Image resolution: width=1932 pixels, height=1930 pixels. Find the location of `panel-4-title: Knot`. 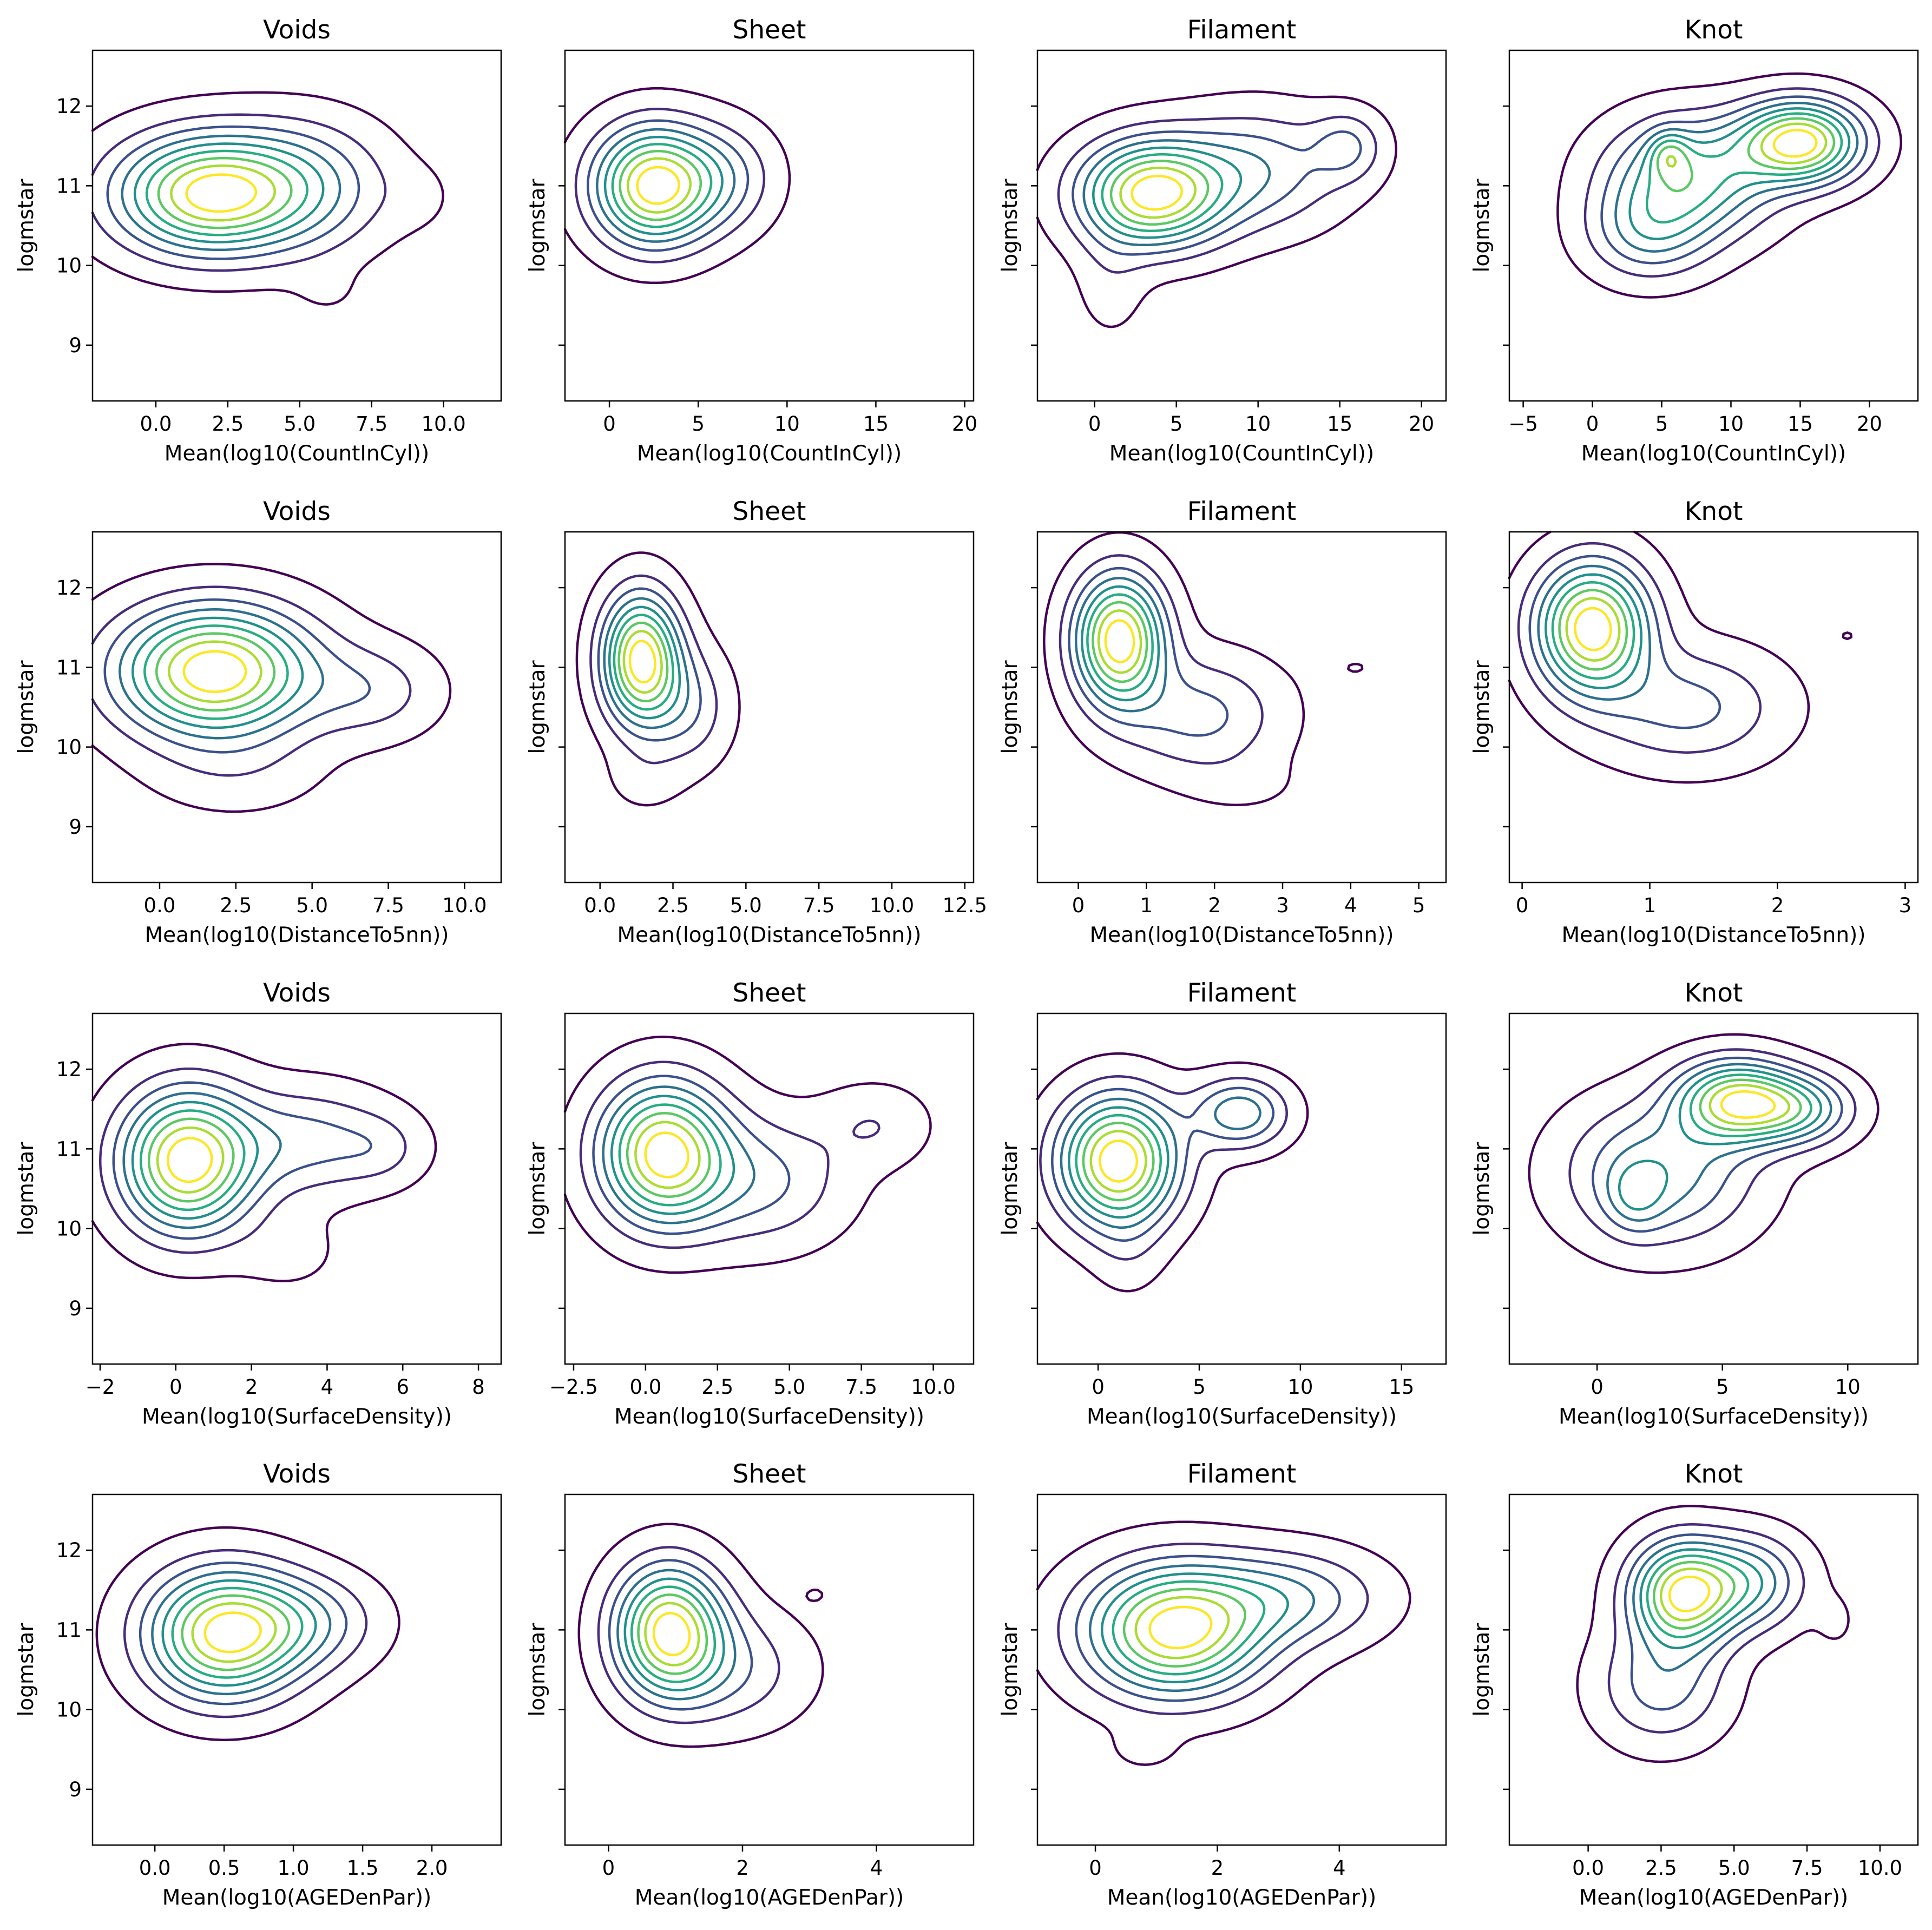

panel-4-title: Knot is located at coordinates (1714, 30).